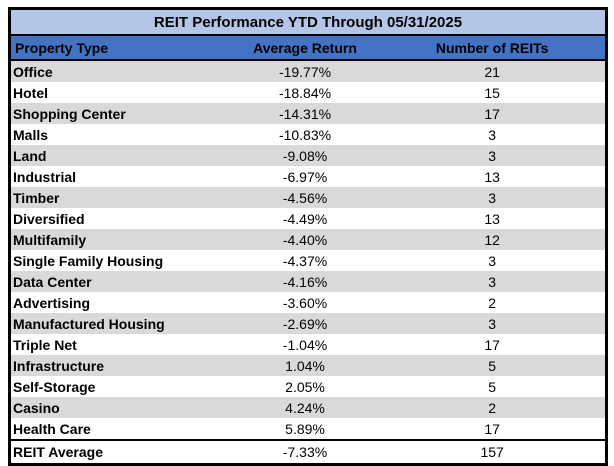 The width and height of the screenshot is (614, 466). What do you see at coordinates (305, 155) in the screenshot?
I see `average-return-cell: -9.08%` at bounding box center [305, 155].